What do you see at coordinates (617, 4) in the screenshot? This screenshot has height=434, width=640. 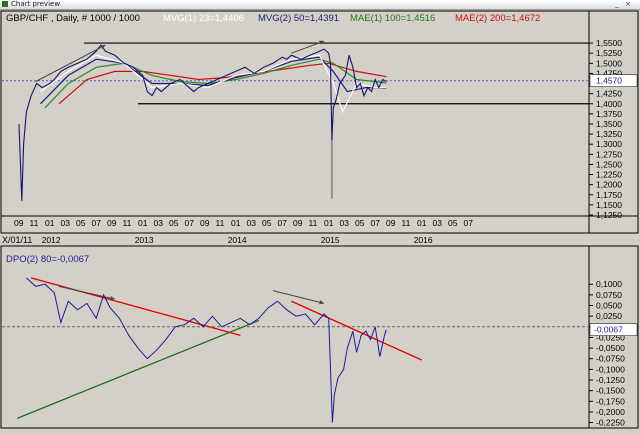 I see `minimize-button: _` at bounding box center [617, 4].